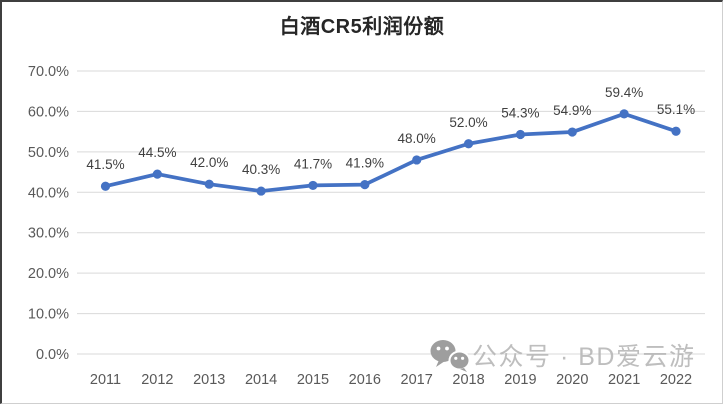  What do you see at coordinates (520, 112) in the screenshot?
I see `data-point-label: 54.3%` at bounding box center [520, 112].